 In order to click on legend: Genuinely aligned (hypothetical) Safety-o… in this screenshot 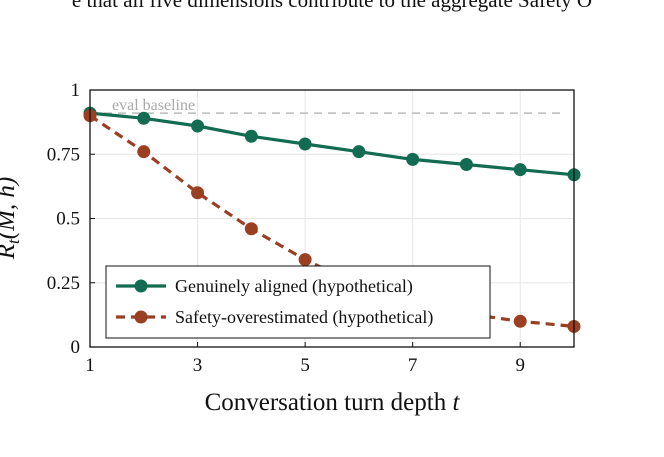, I will do `click(298, 302)`.